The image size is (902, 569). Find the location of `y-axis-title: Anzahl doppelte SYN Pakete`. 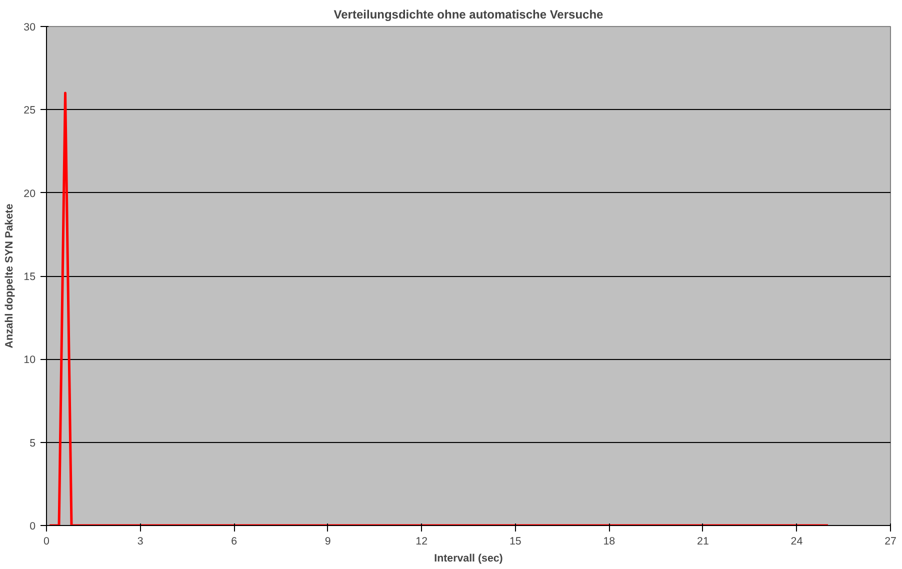

y-axis-title: Anzahl doppelte SYN Pakete is located at coordinates (10, 276).